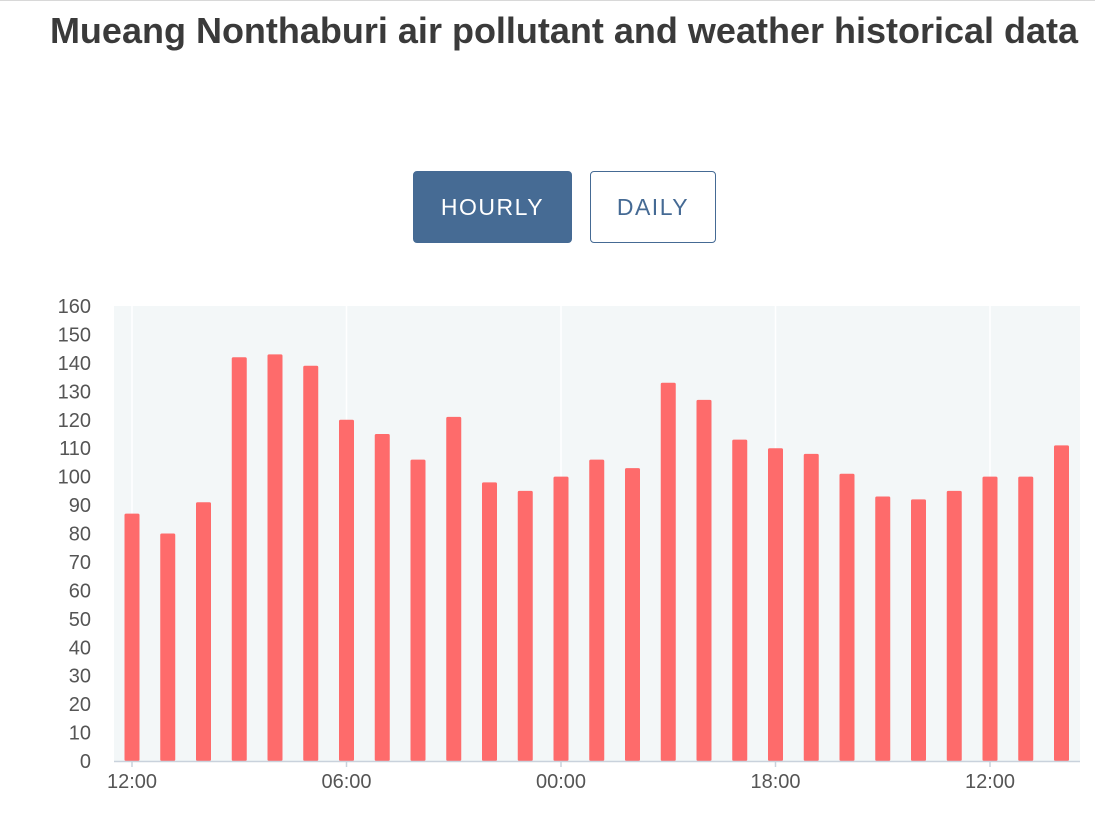 The height and width of the screenshot is (822, 1095). I want to click on y-tick-label: 60, so click(80, 591).